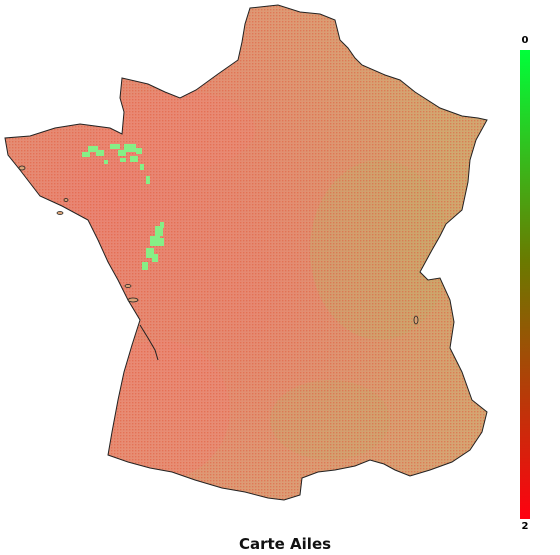 The image size is (560, 555). Describe the element at coordinates (116, 164) in the screenshot. I see `green-patch-brittany` at that location.